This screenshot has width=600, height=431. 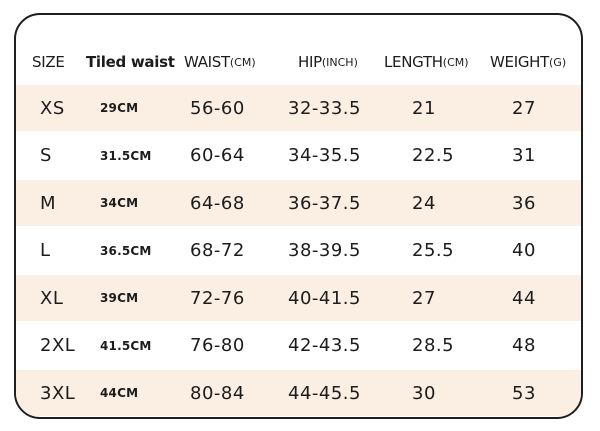 I want to click on cell-hip: 38-39.5, so click(x=324, y=250).